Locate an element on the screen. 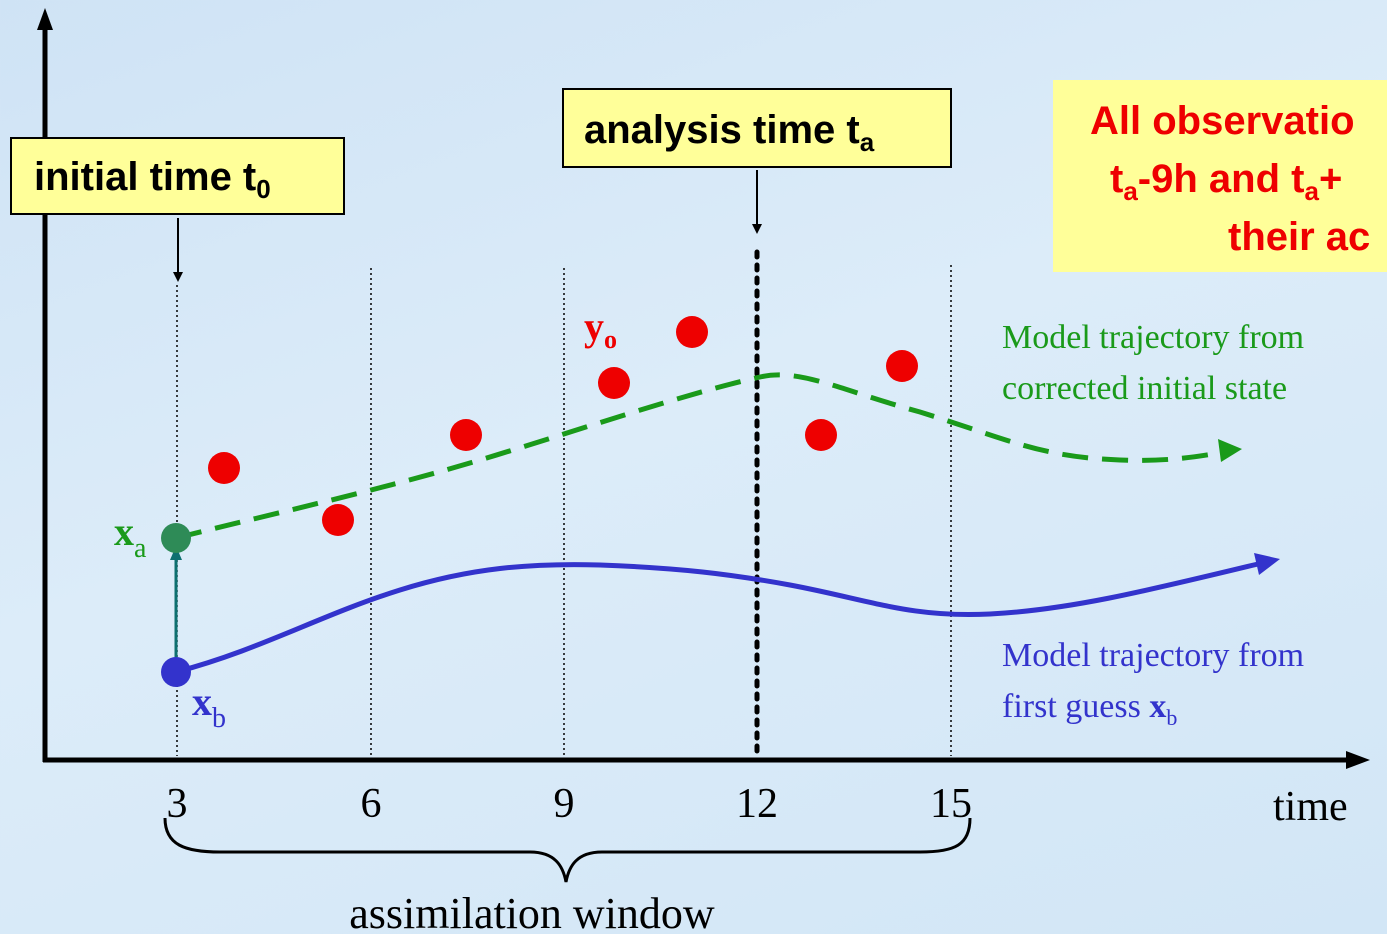 The image size is (1387, 934). analysis-time-label: analysis time t is located at coordinates (722, 130).